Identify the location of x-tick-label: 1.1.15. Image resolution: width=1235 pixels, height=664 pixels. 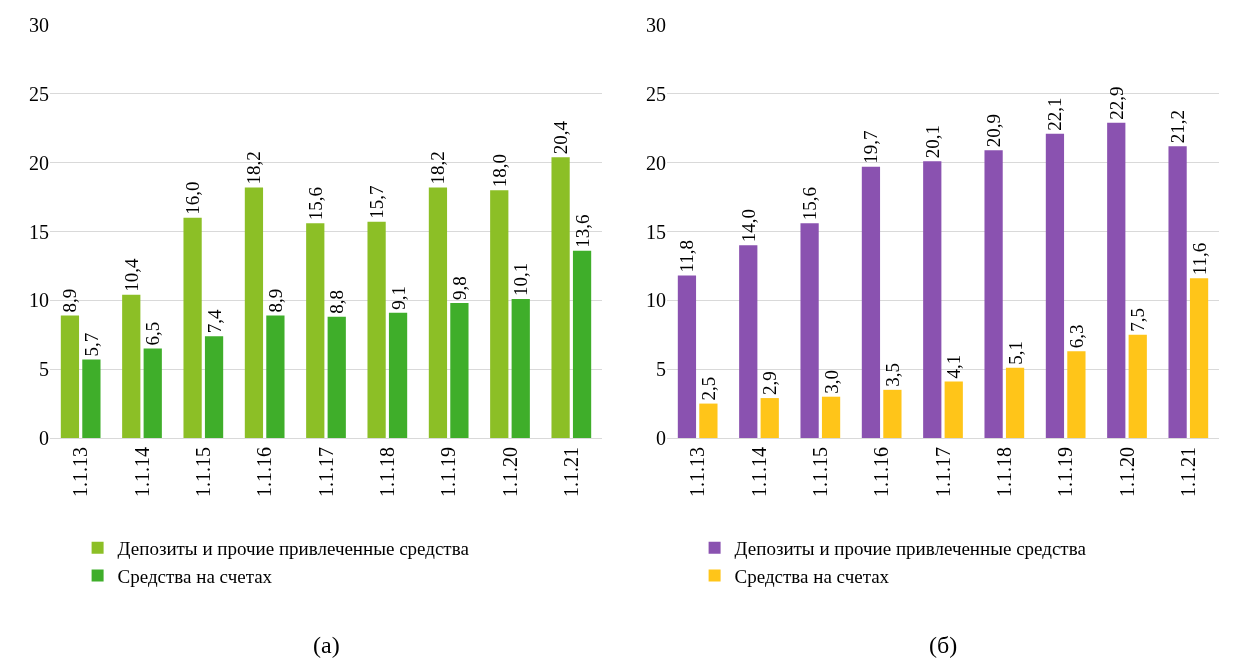
(819, 472).